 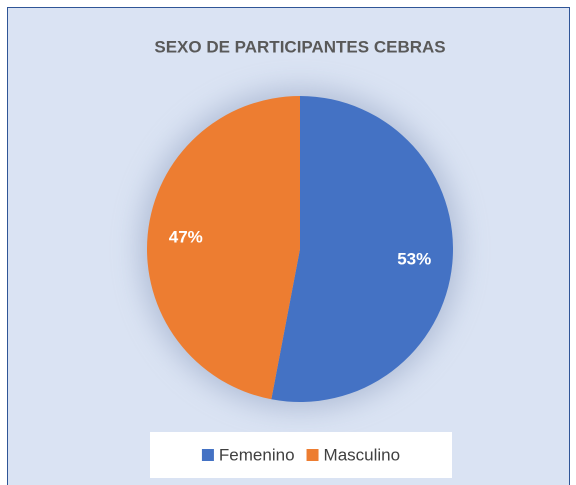 I want to click on chart-title: SEXO DE PARTICIPANTES CEBRAS, so click(x=299, y=46).